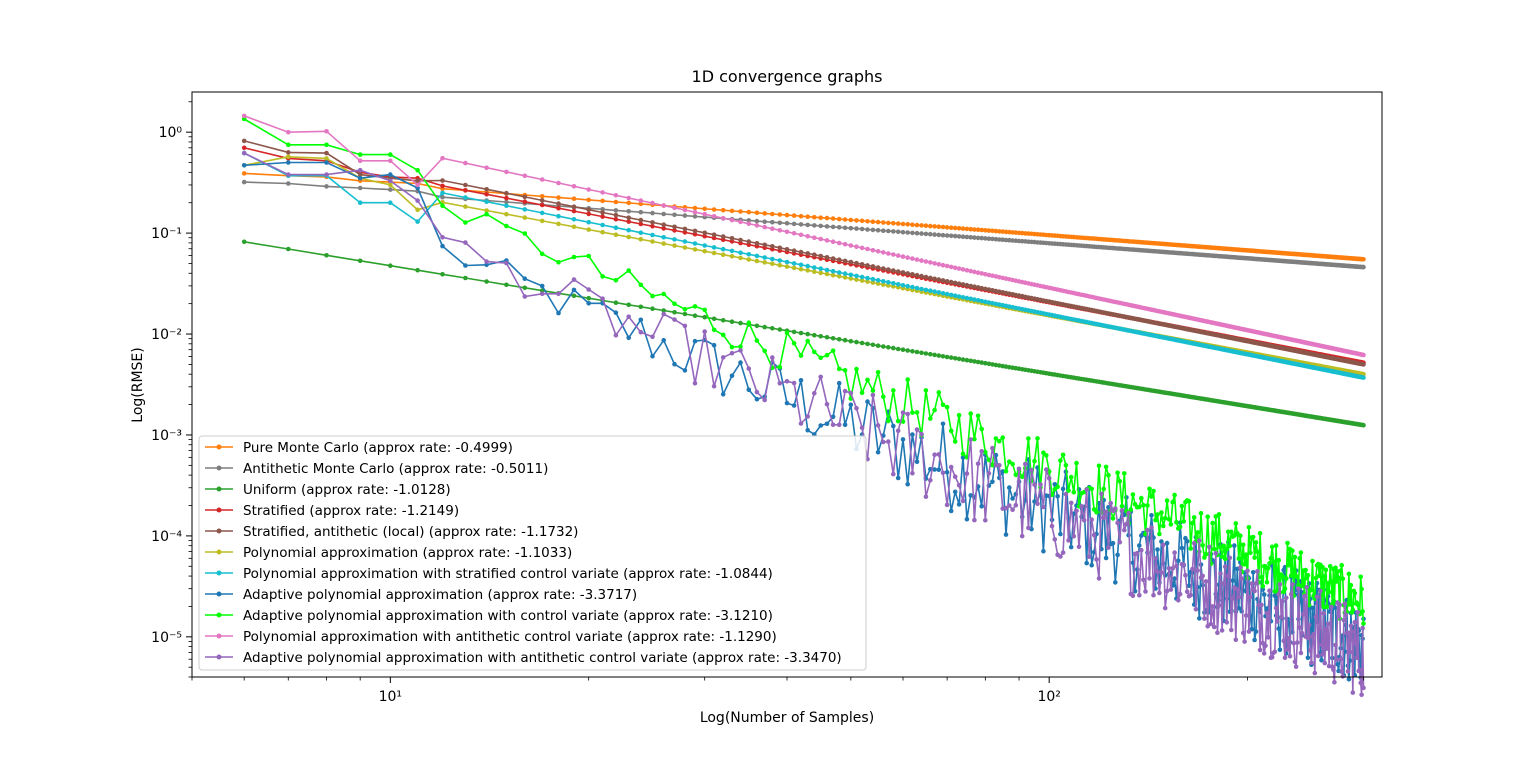 The image size is (1536, 761). What do you see at coordinates (351, 511) in the screenshot?
I see `legend-label: Stratified (approx rate: -1.2149)` at bounding box center [351, 511].